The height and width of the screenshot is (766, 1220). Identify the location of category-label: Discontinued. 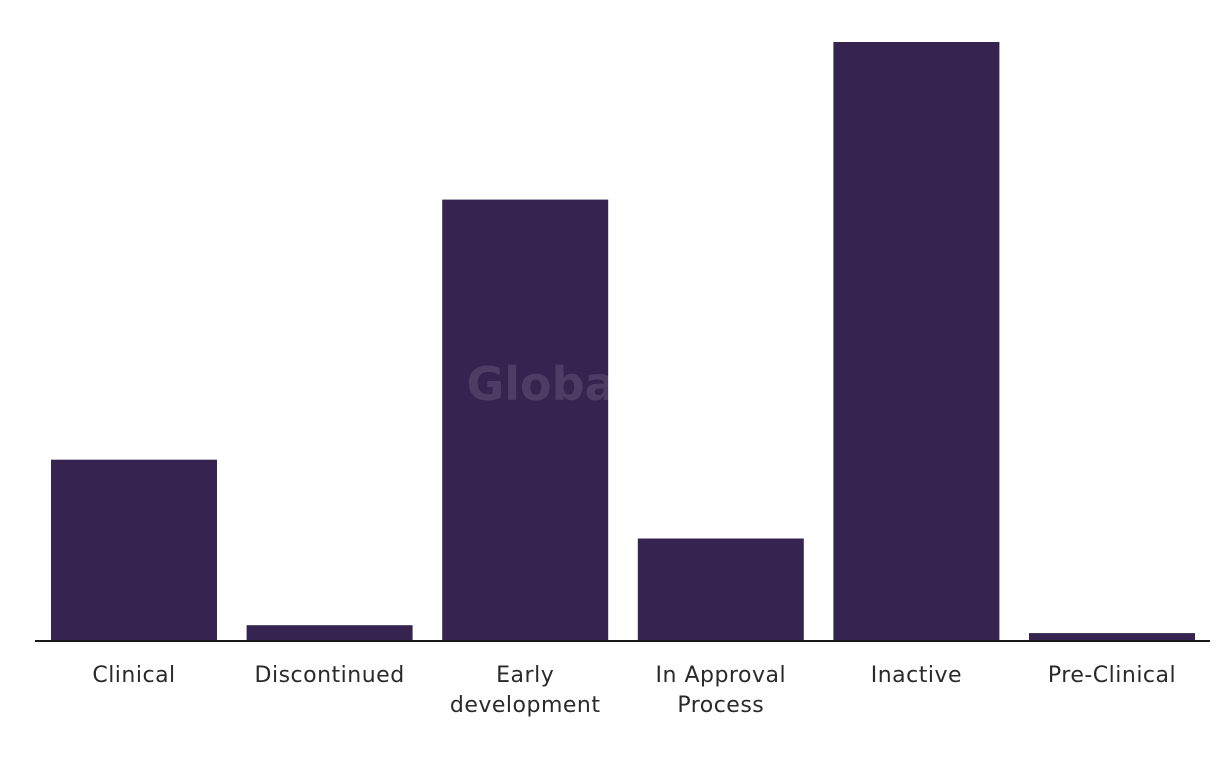
(330, 675).